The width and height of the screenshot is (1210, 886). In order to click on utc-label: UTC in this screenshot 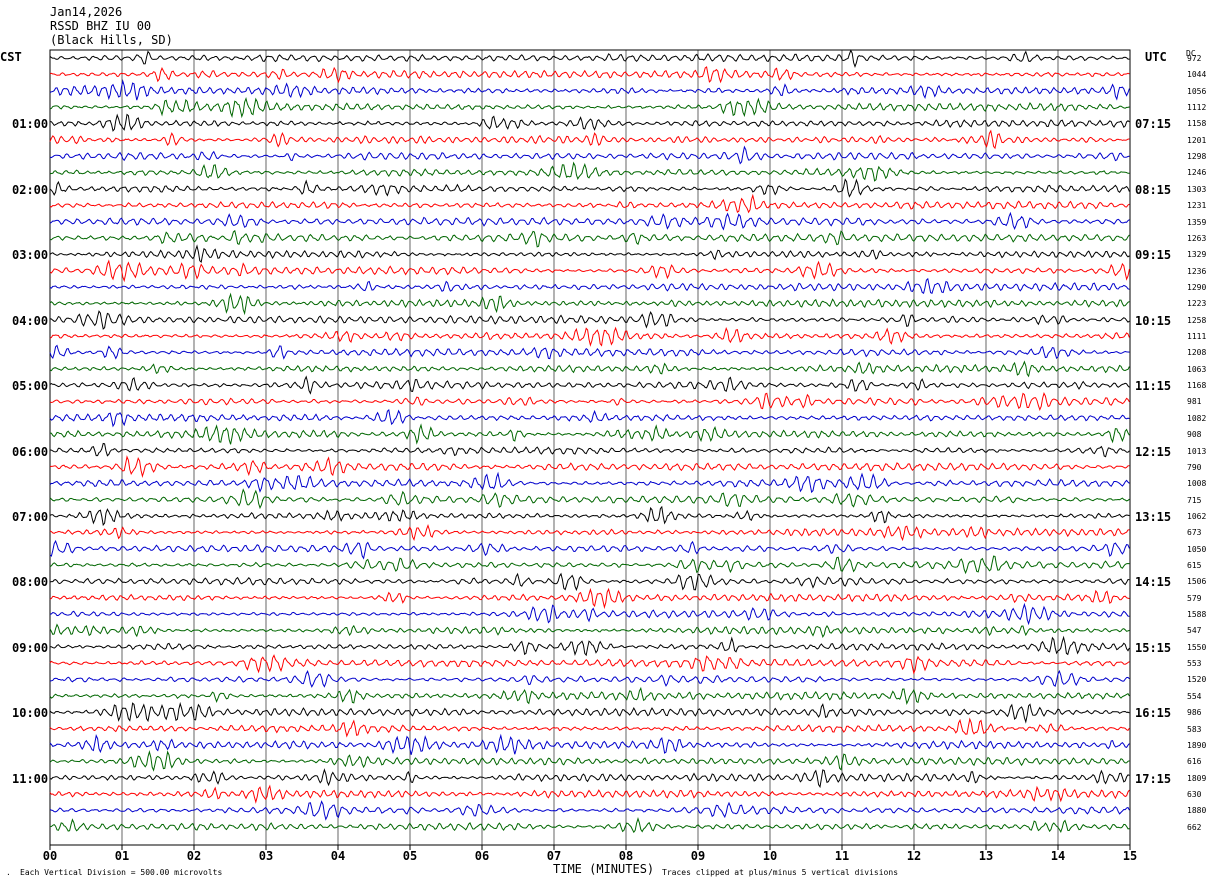, I will do `click(1156, 57)`.